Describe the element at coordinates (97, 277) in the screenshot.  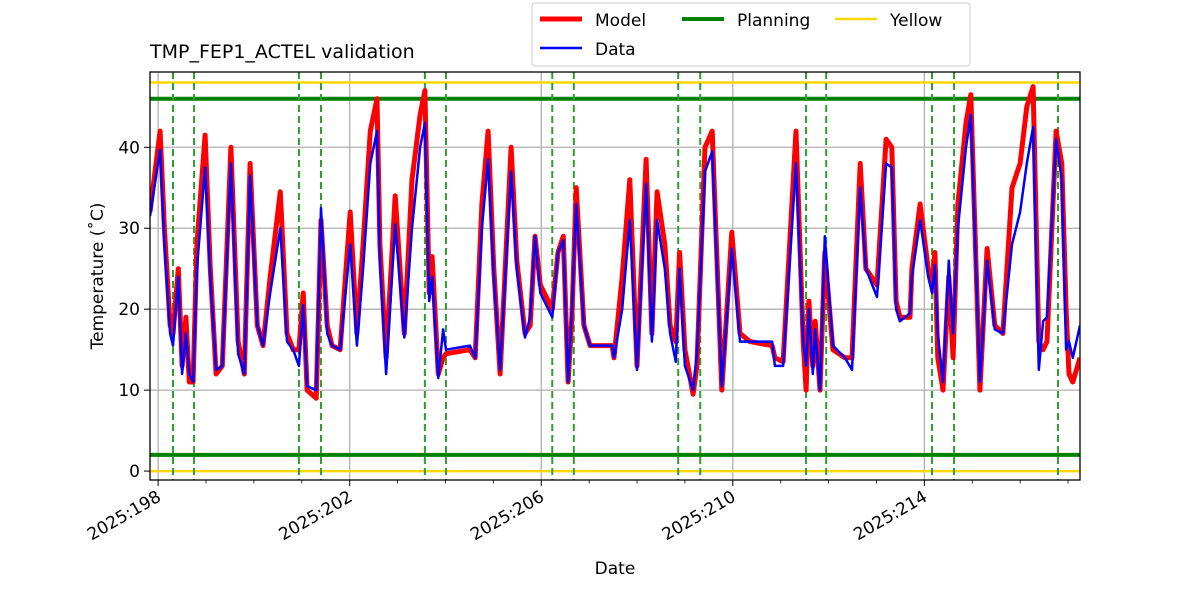
I see `y-axis-label: Temperature (˚C)` at that location.